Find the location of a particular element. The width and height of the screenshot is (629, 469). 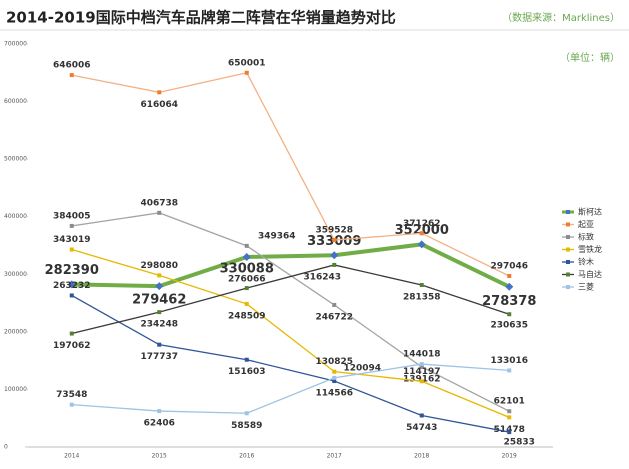

data-label: 330088 is located at coordinates (247, 268).